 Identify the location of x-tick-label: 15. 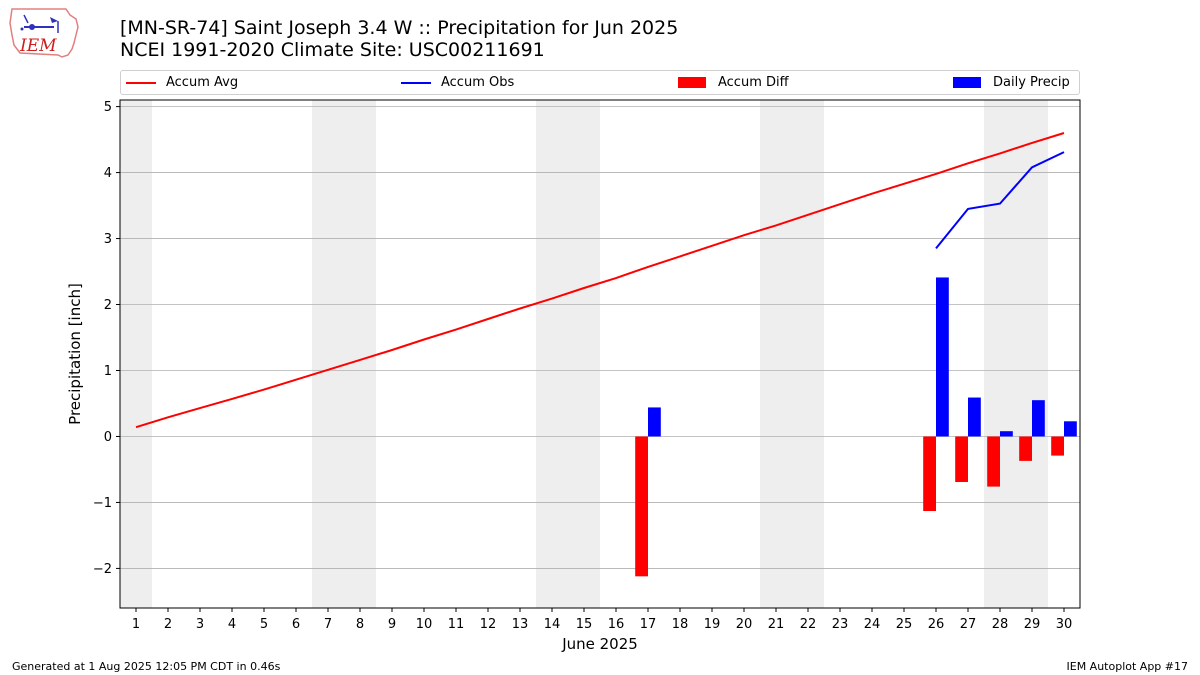
(584, 624).